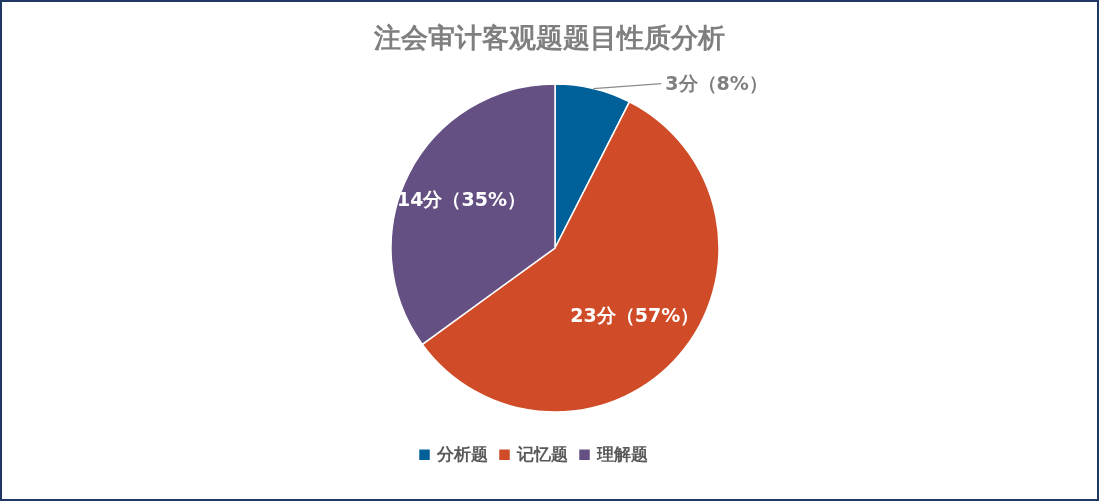  What do you see at coordinates (549, 37) in the screenshot?
I see `chart-title: 注会审计客观题题目性质分析` at bounding box center [549, 37].